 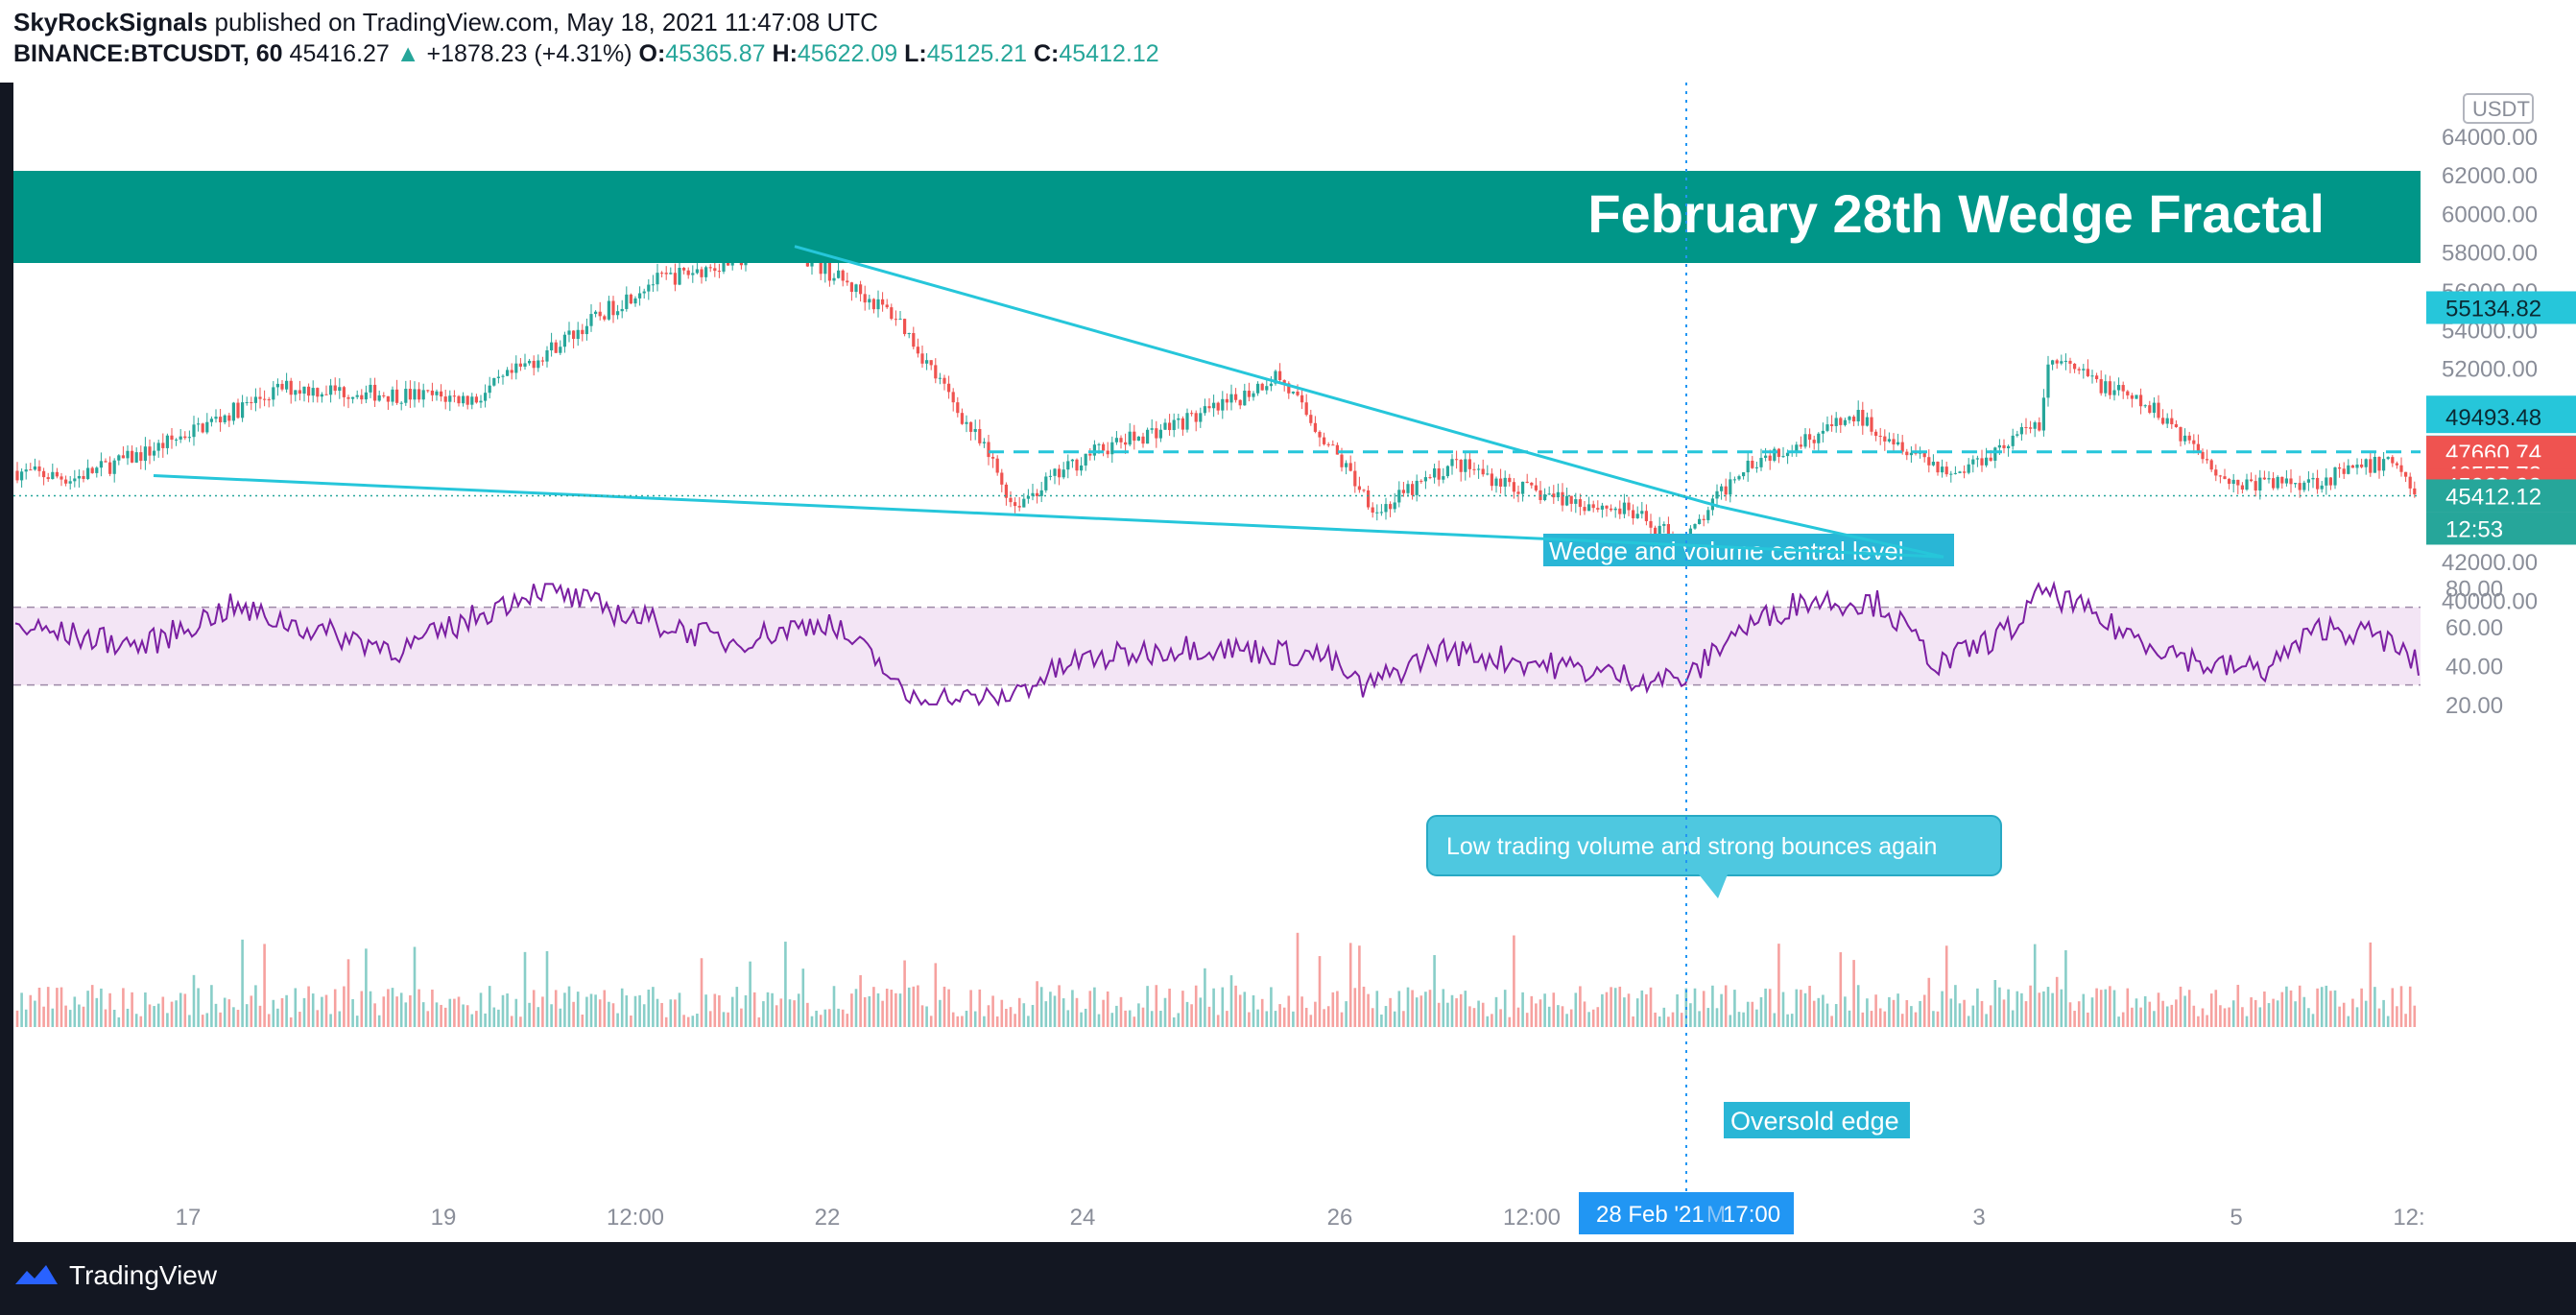 What do you see at coordinates (110, 22) in the screenshot?
I see `publisher-name: SkyRockSignals` at bounding box center [110, 22].